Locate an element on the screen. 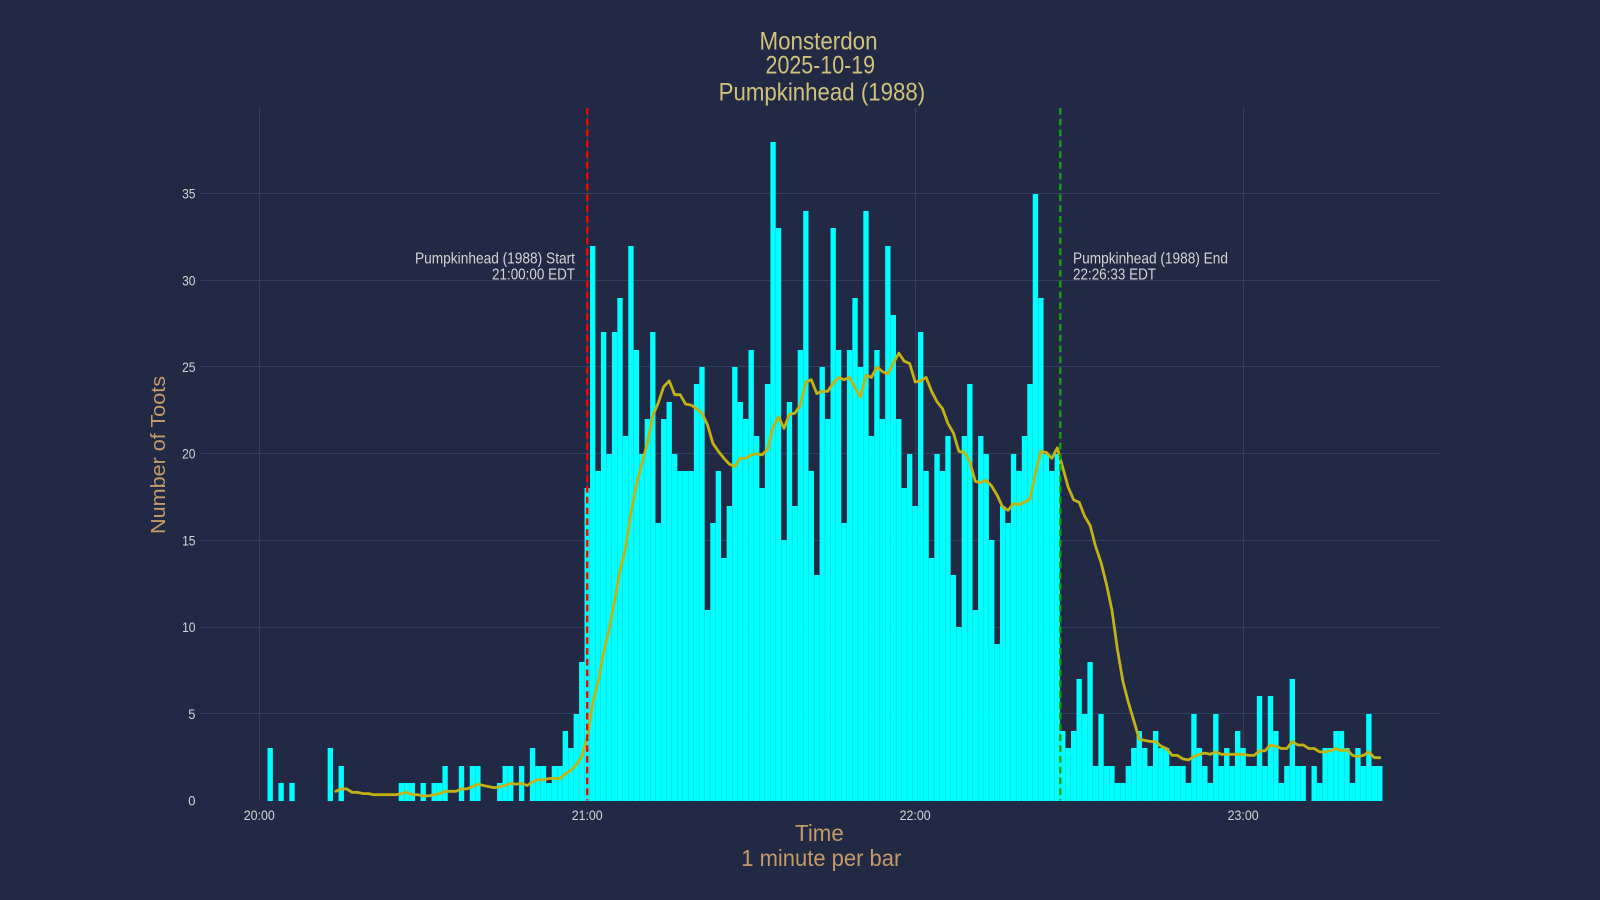 This screenshot has width=1600, height=900. svg-text: 21:00:00 EDT is located at coordinates (533, 275).